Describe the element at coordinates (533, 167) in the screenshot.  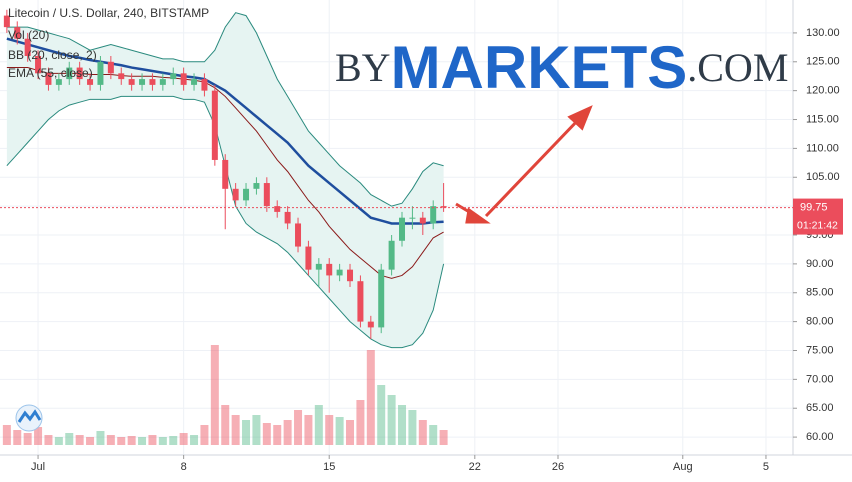
I see `arrow-up` at that location.